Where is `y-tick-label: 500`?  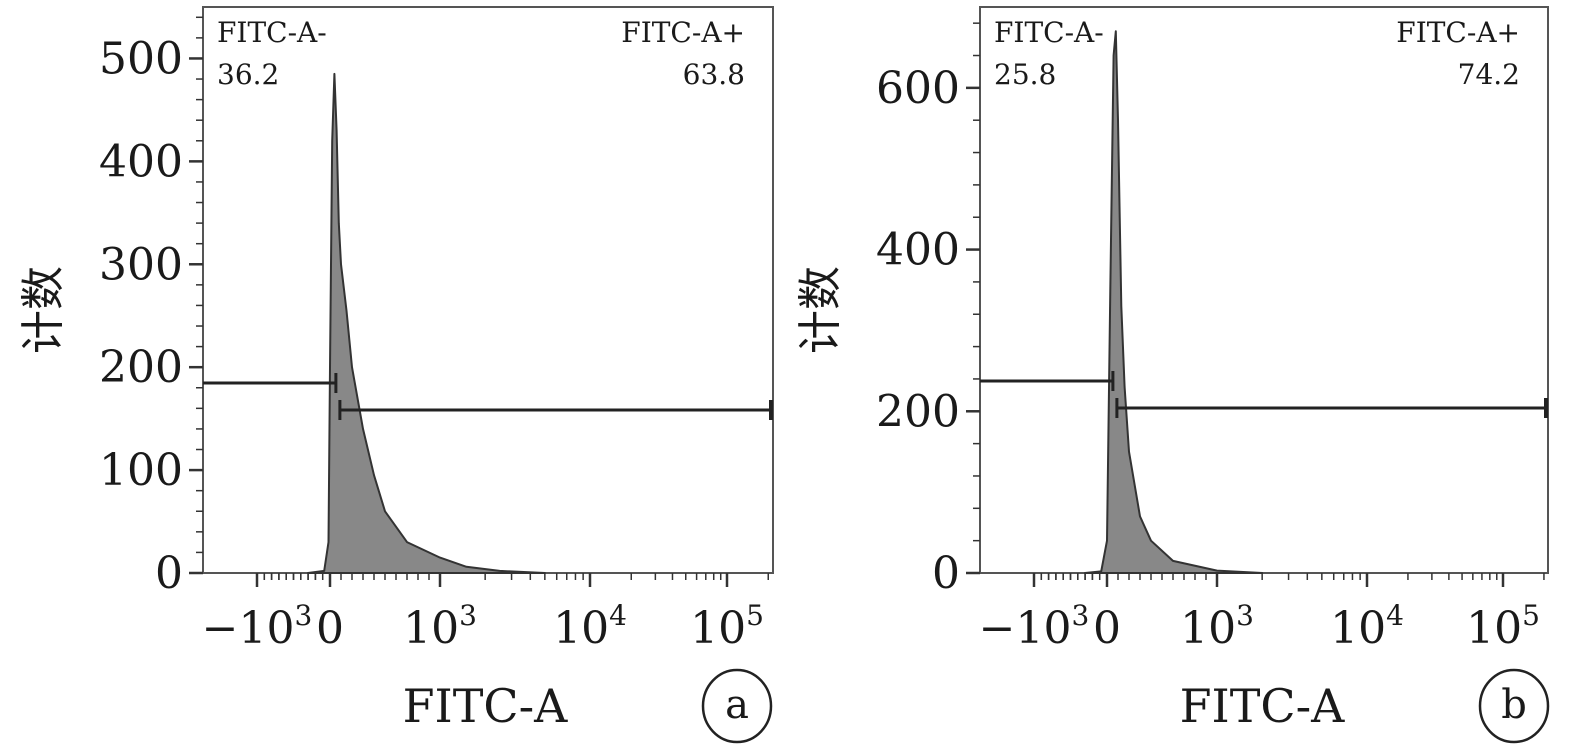 y-tick-label: 500 is located at coordinates (141, 58).